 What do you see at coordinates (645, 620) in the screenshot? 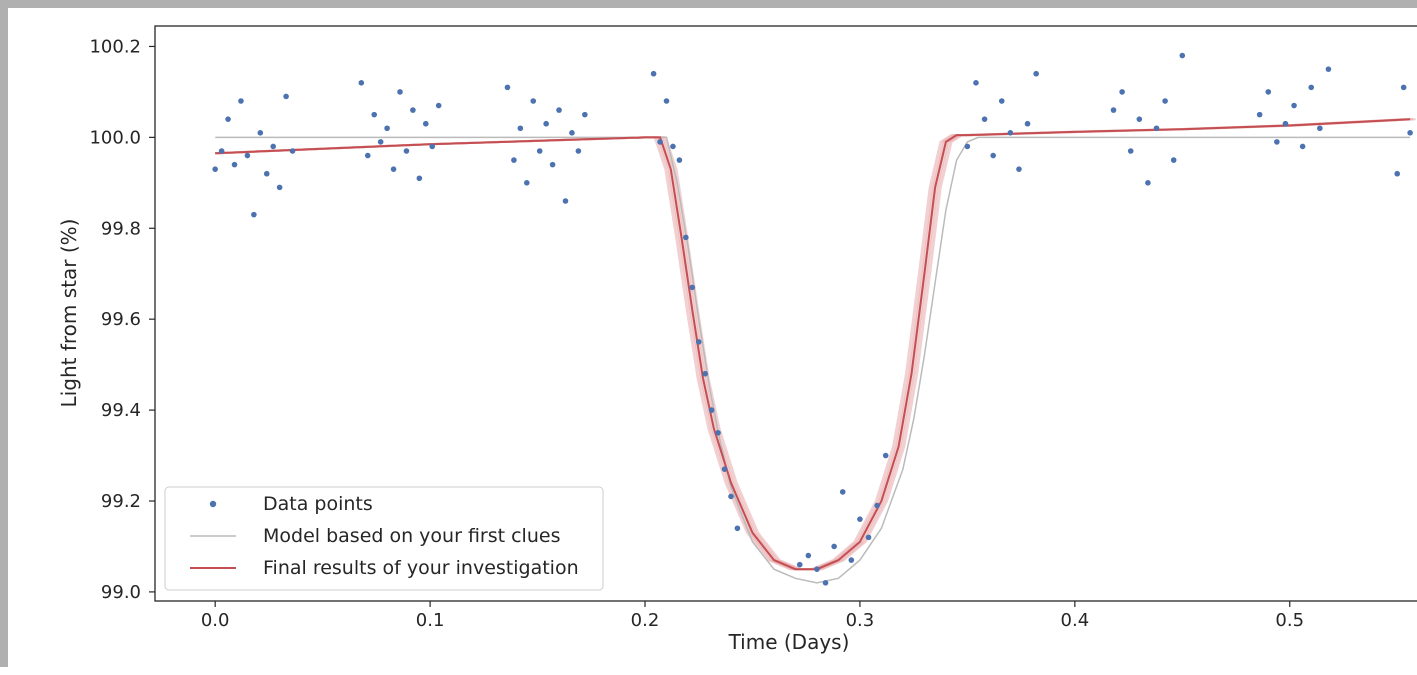
I see `x-tick-label: 0.2` at bounding box center [645, 620].